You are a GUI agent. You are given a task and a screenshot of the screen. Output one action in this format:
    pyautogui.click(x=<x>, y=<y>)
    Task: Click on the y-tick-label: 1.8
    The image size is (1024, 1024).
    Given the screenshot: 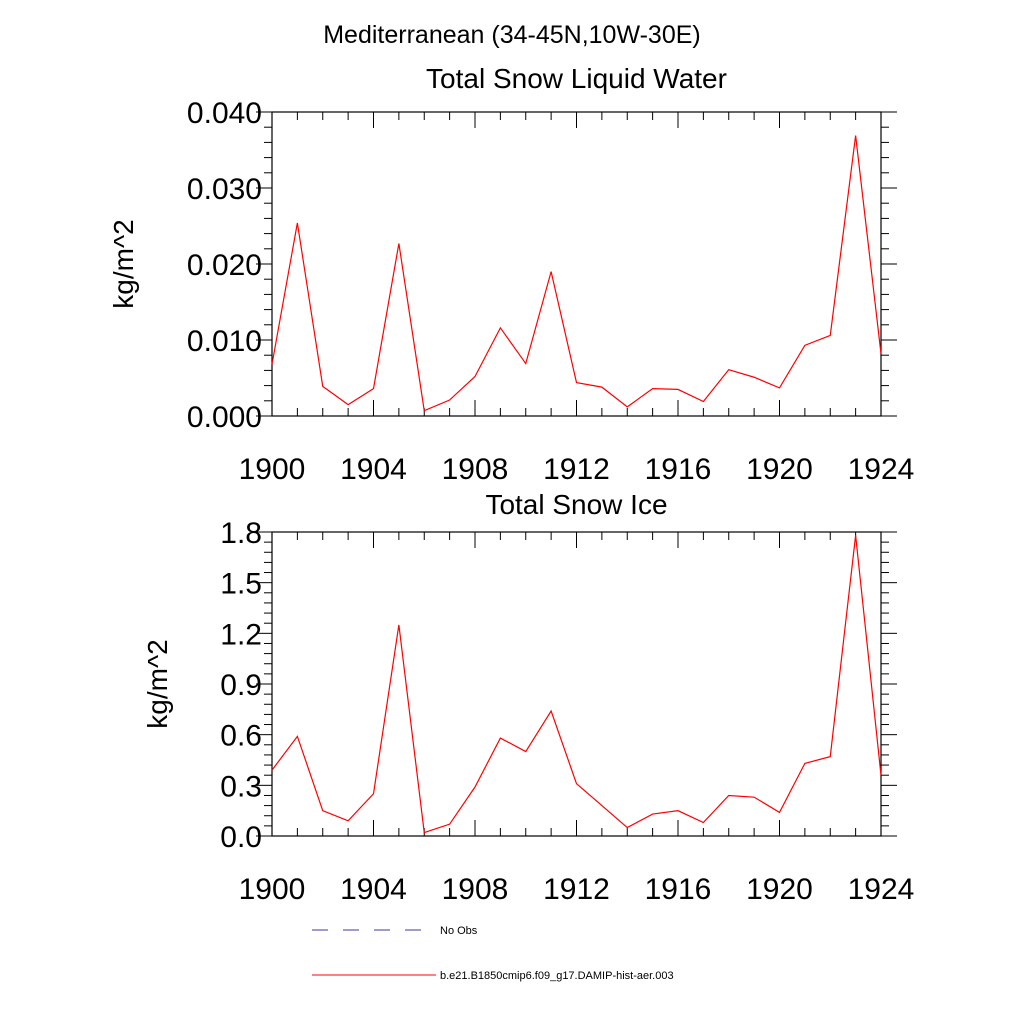 What is the action you would take?
    pyautogui.click(x=241, y=533)
    